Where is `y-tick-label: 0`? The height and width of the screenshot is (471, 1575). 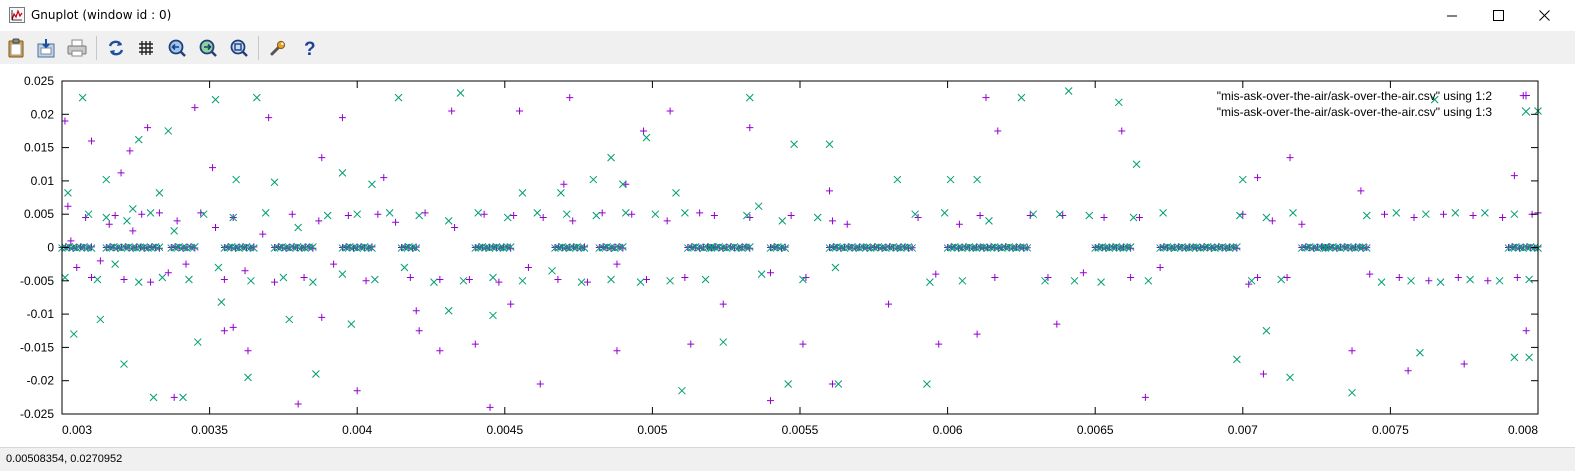 y-tick-label: 0 is located at coordinates (50, 248).